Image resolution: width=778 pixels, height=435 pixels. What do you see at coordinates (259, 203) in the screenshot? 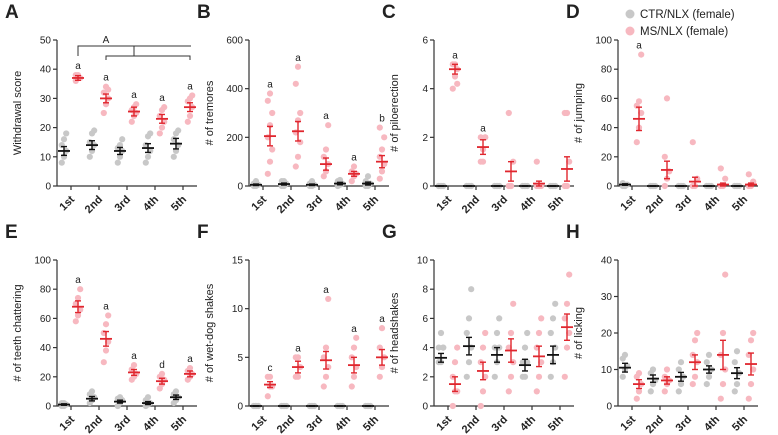
I see `x-tick-label-b: 1st` at bounding box center [259, 203].